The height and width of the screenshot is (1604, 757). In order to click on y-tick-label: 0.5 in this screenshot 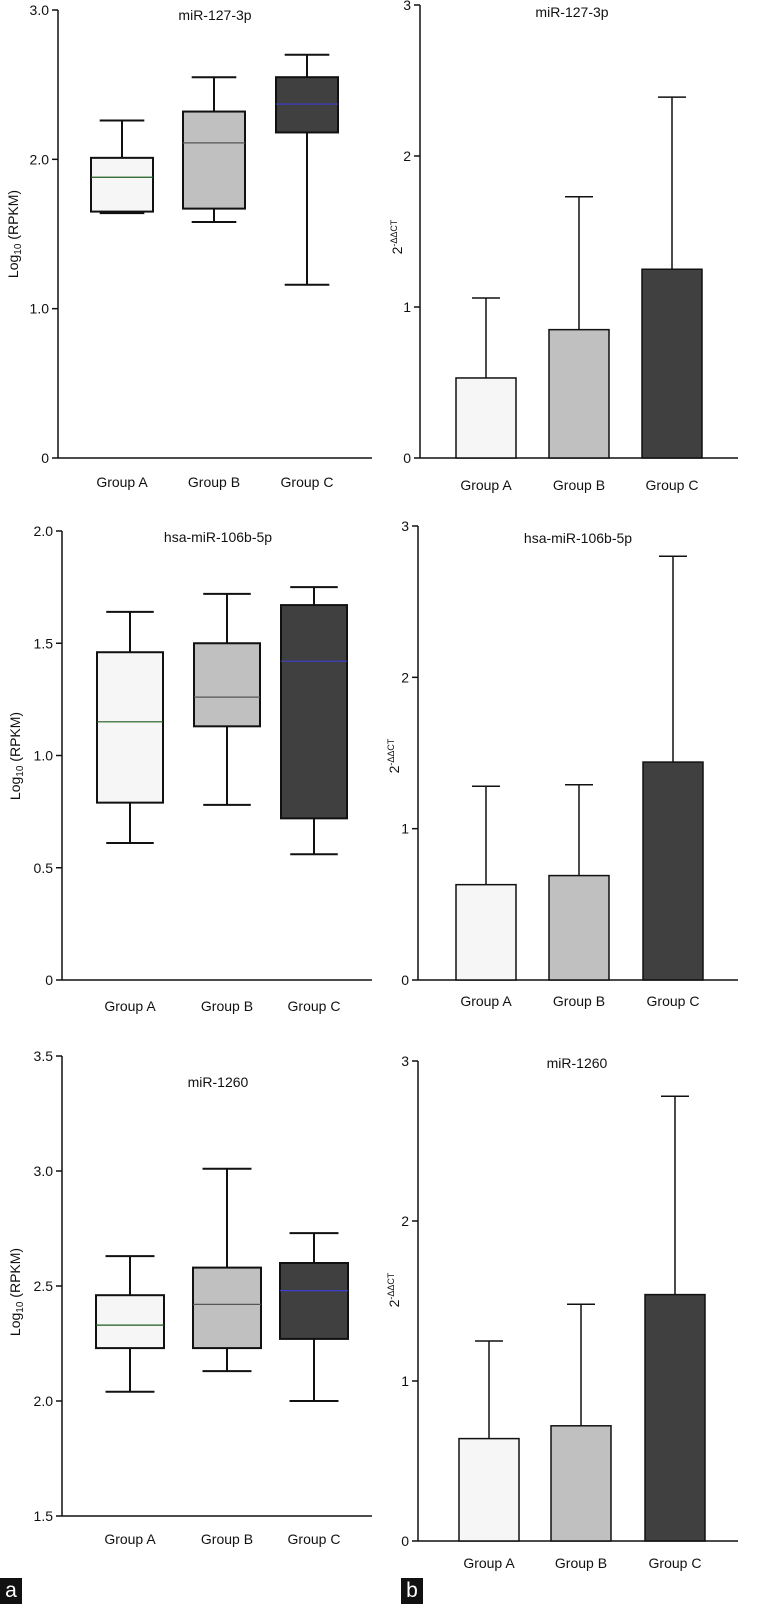, I will do `click(44, 868)`.